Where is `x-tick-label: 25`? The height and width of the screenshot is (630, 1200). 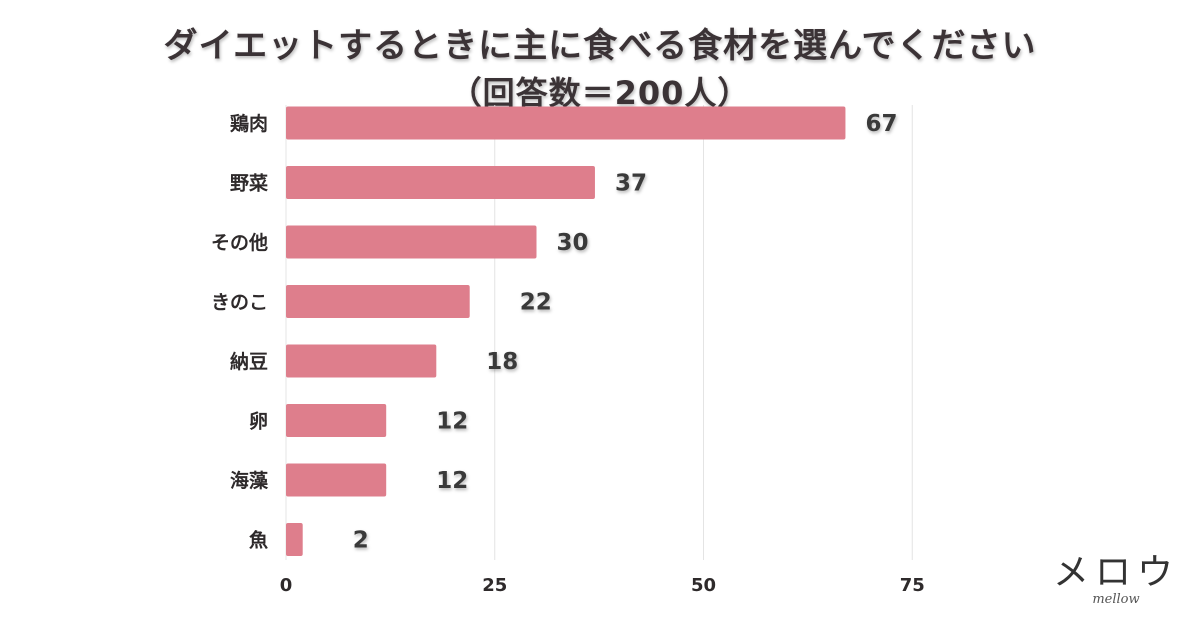 x-tick-label: 25 is located at coordinates (494, 585).